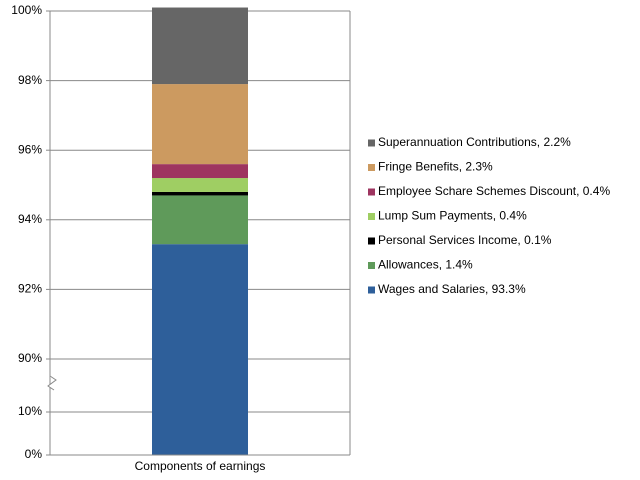 The image size is (640, 480). I want to click on legend-label: Superannuation Contributions, 2.2%, so click(474, 142).